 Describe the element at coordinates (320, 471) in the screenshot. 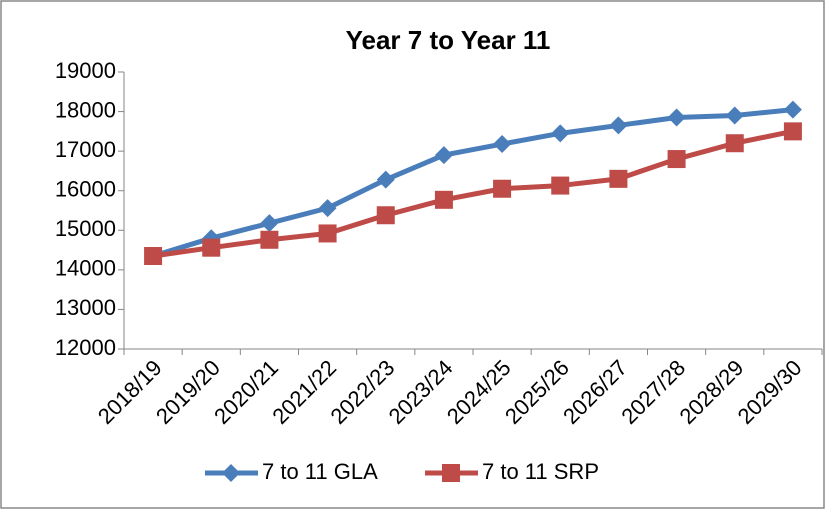

I see `legend-label: 7 to 11 GLA` at that location.